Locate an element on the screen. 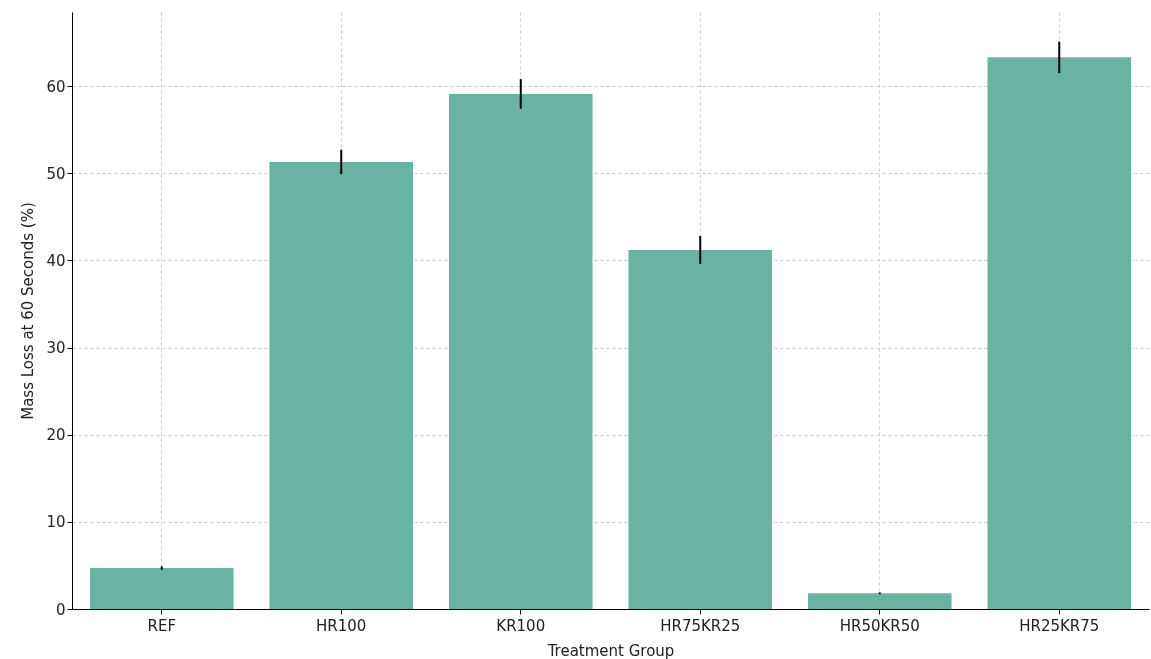 The width and height of the screenshot is (1151, 659). x-tick-label: REF is located at coordinates (162, 625).